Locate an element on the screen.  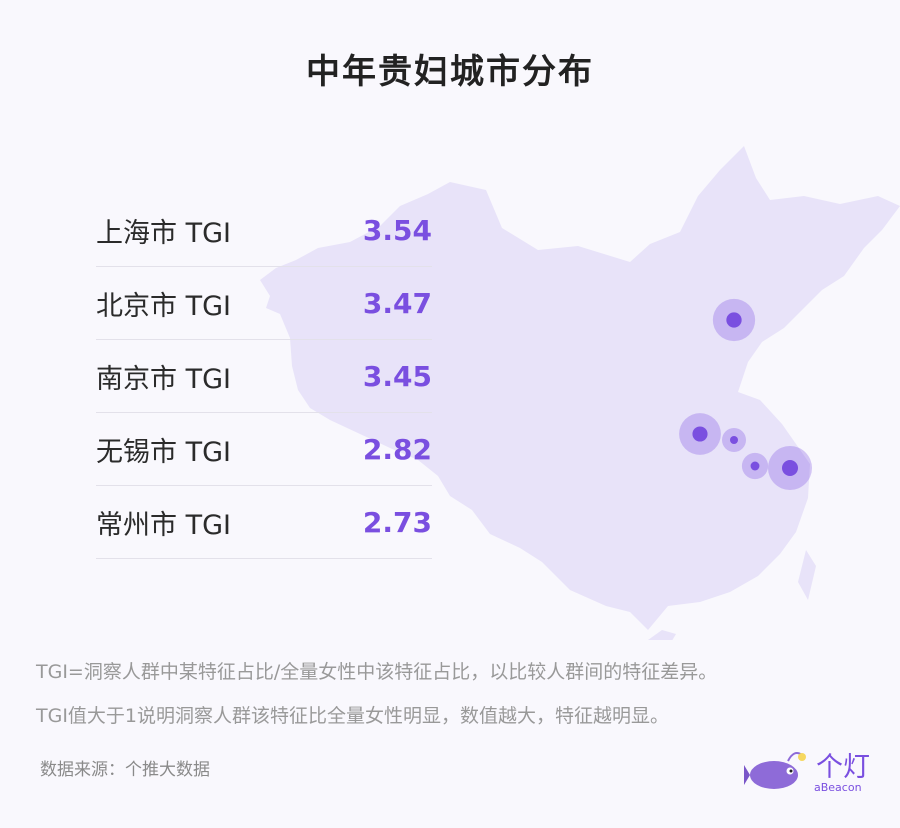
city-label: 北京市 TGI is located at coordinates (163, 306).